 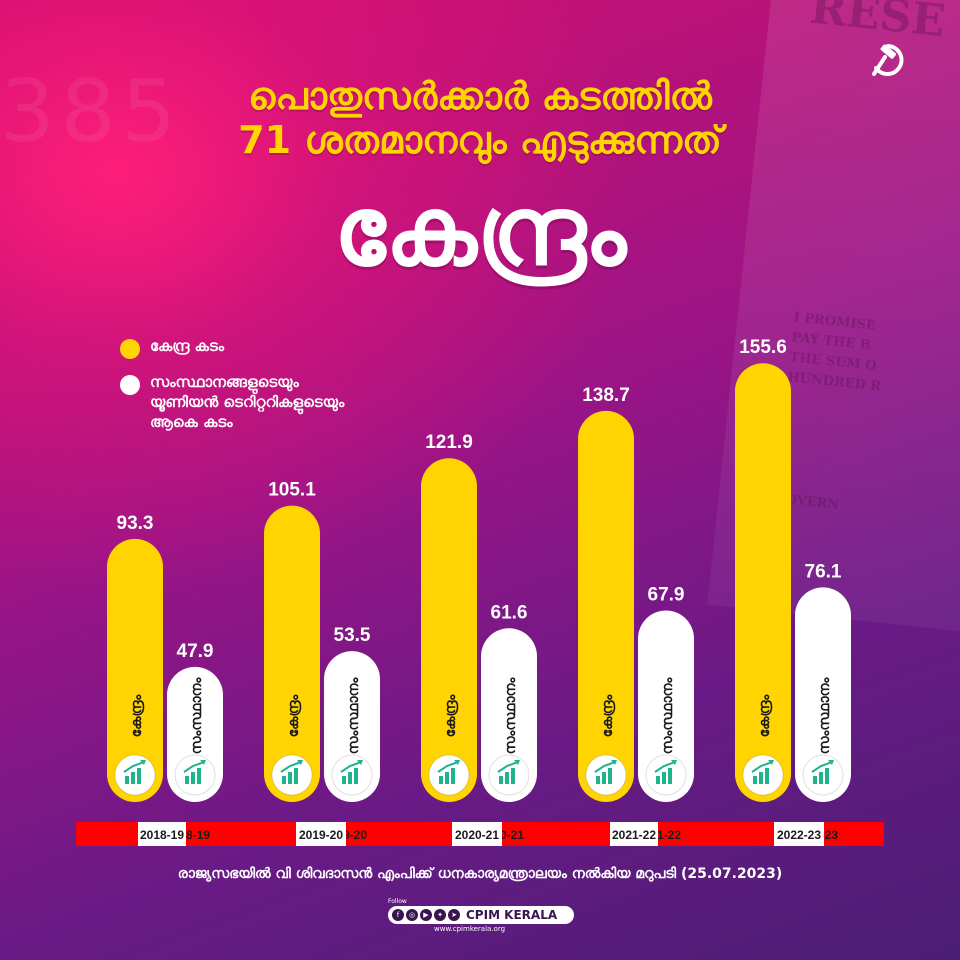 What do you see at coordinates (195, 651) in the screenshot?
I see `bar-value-label: 47.9` at bounding box center [195, 651].